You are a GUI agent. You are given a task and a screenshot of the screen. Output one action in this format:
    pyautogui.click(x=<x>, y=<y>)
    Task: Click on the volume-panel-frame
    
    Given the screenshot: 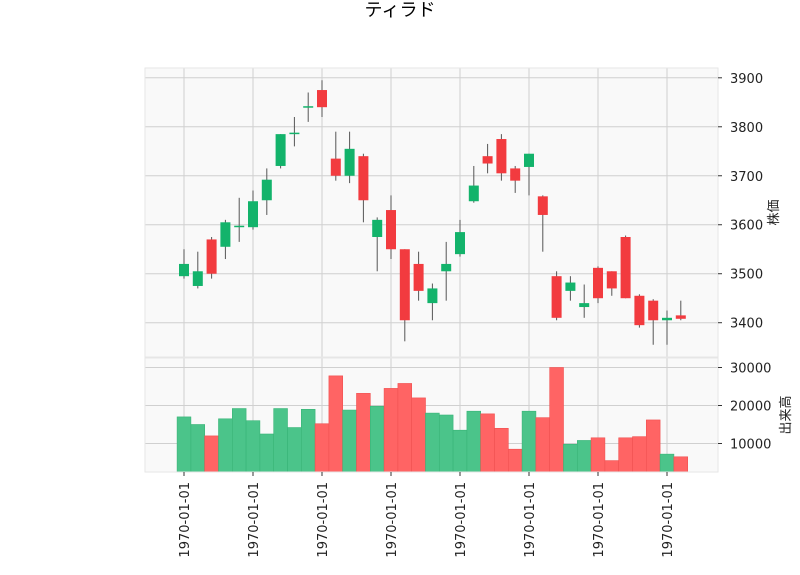 What is the action you would take?
    pyautogui.click(x=431, y=415)
    